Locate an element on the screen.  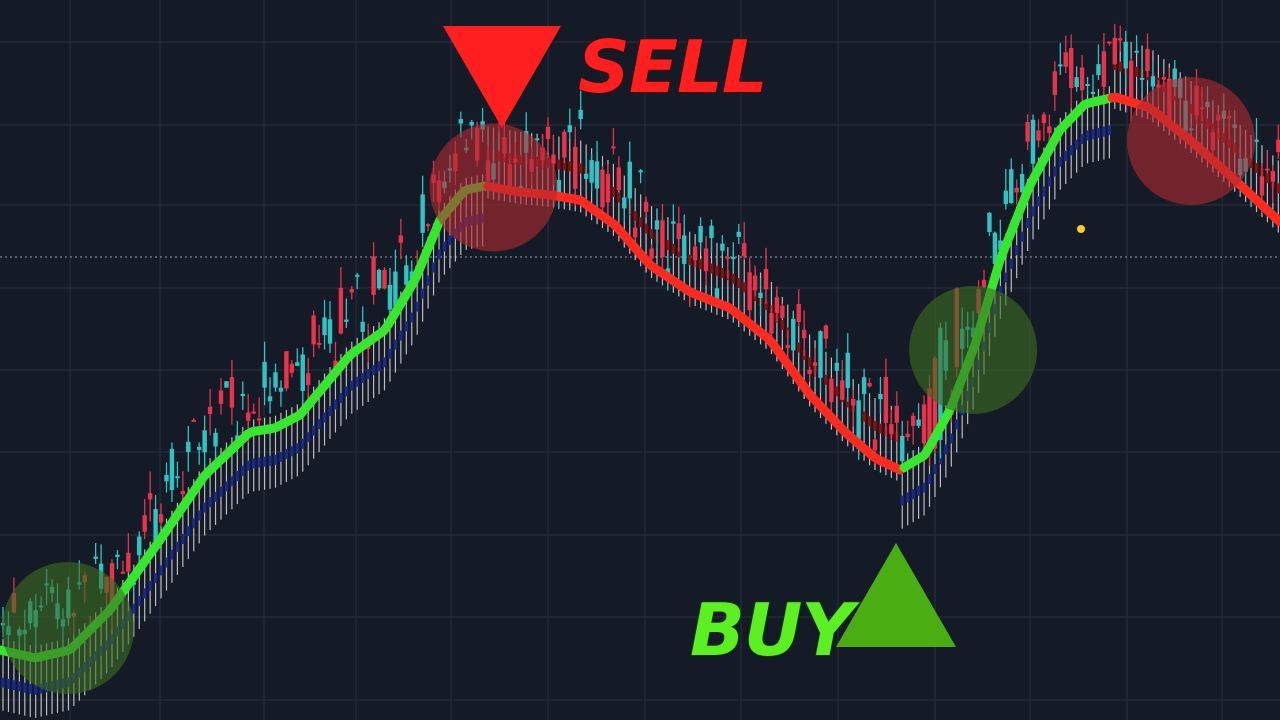
buy-signal-highlight is located at coordinates (973, 349).